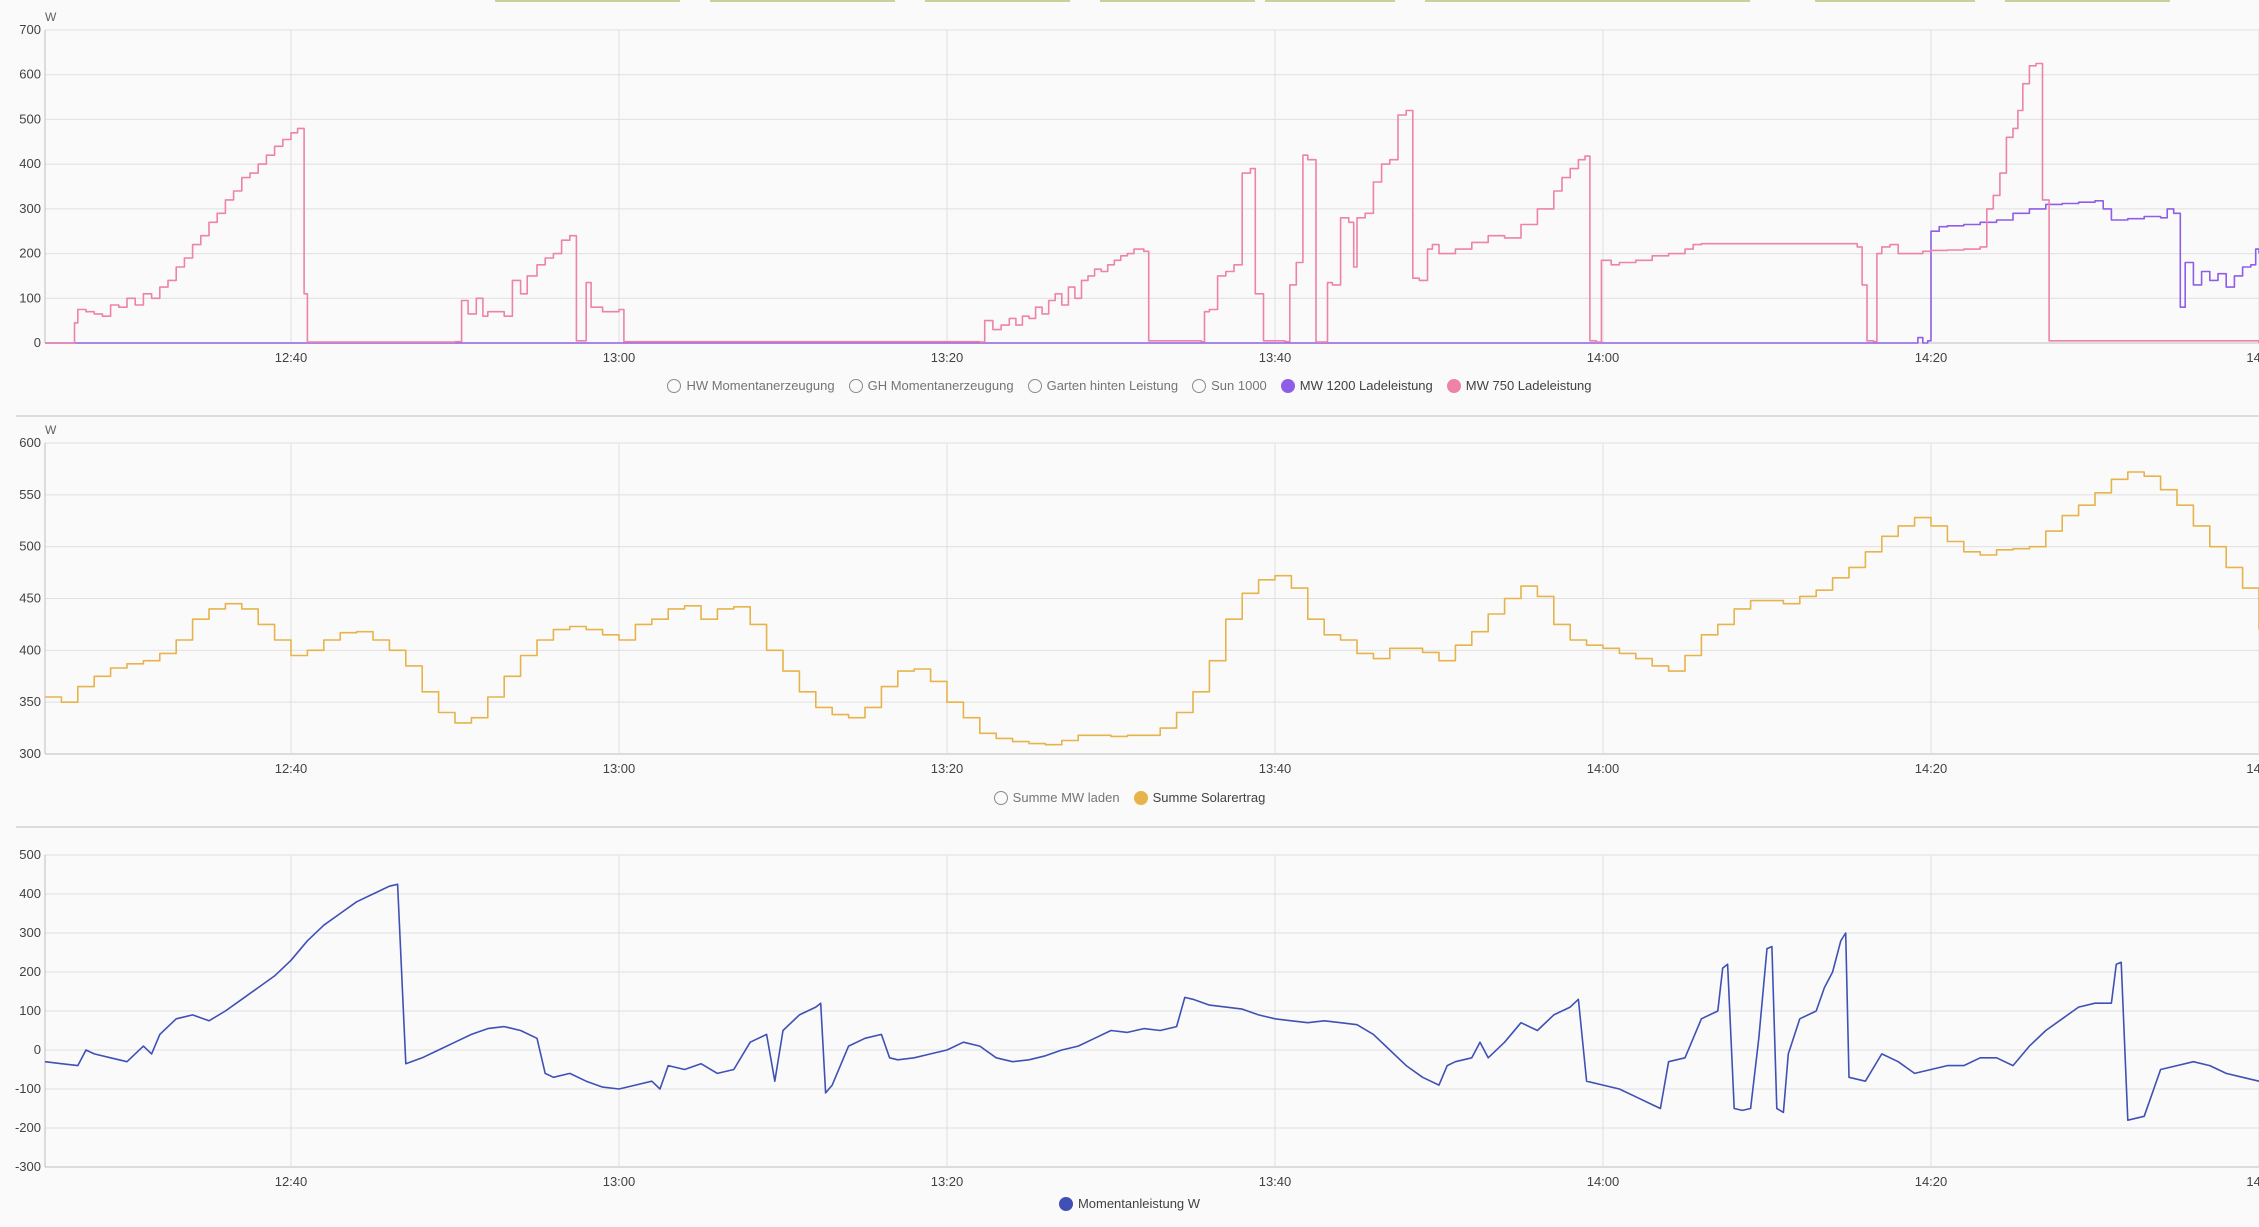 The height and width of the screenshot is (1227, 2259). Describe the element at coordinates (1129, 797) in the screenshot. I see `chart-legend: Summe MW laden Summe Solarertrag` at that location.